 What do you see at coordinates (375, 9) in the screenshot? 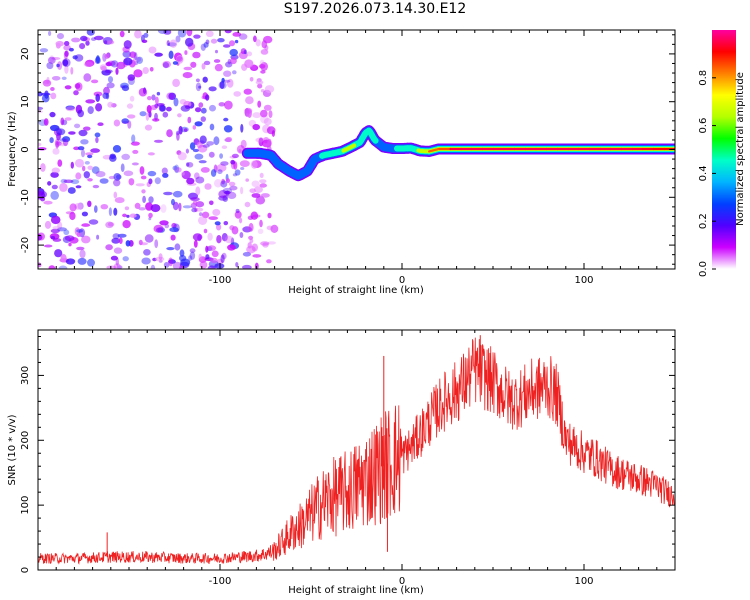
I see `figure-title: S197.2026.073.14.30.E12` at bounding box center [375, 9].